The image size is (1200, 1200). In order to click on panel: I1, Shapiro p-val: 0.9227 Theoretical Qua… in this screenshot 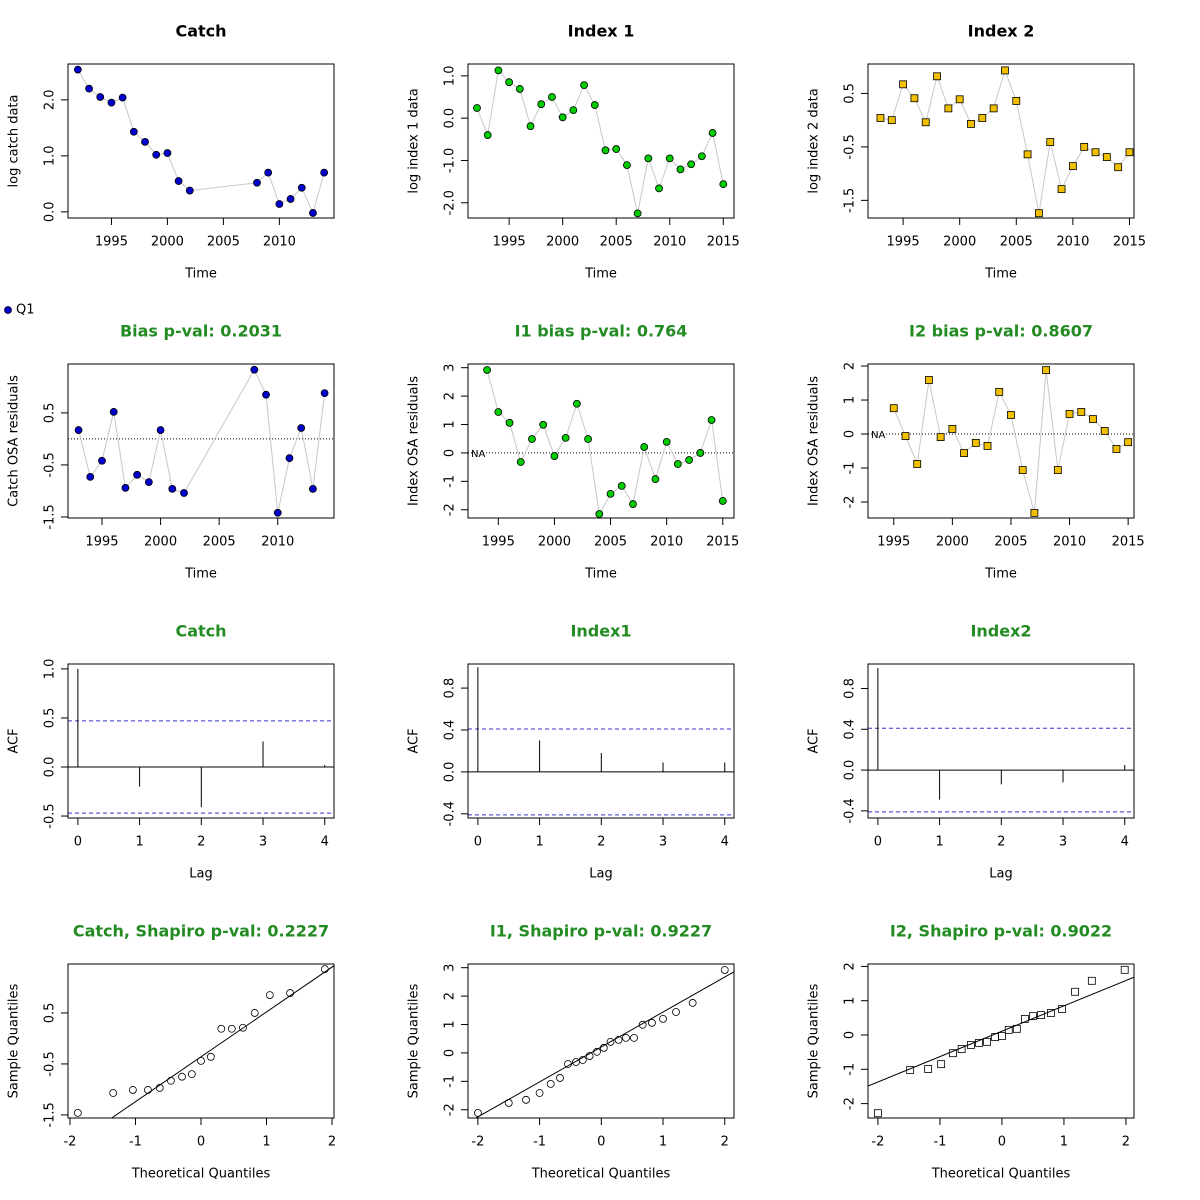, I will do `click(571, 1052)`.